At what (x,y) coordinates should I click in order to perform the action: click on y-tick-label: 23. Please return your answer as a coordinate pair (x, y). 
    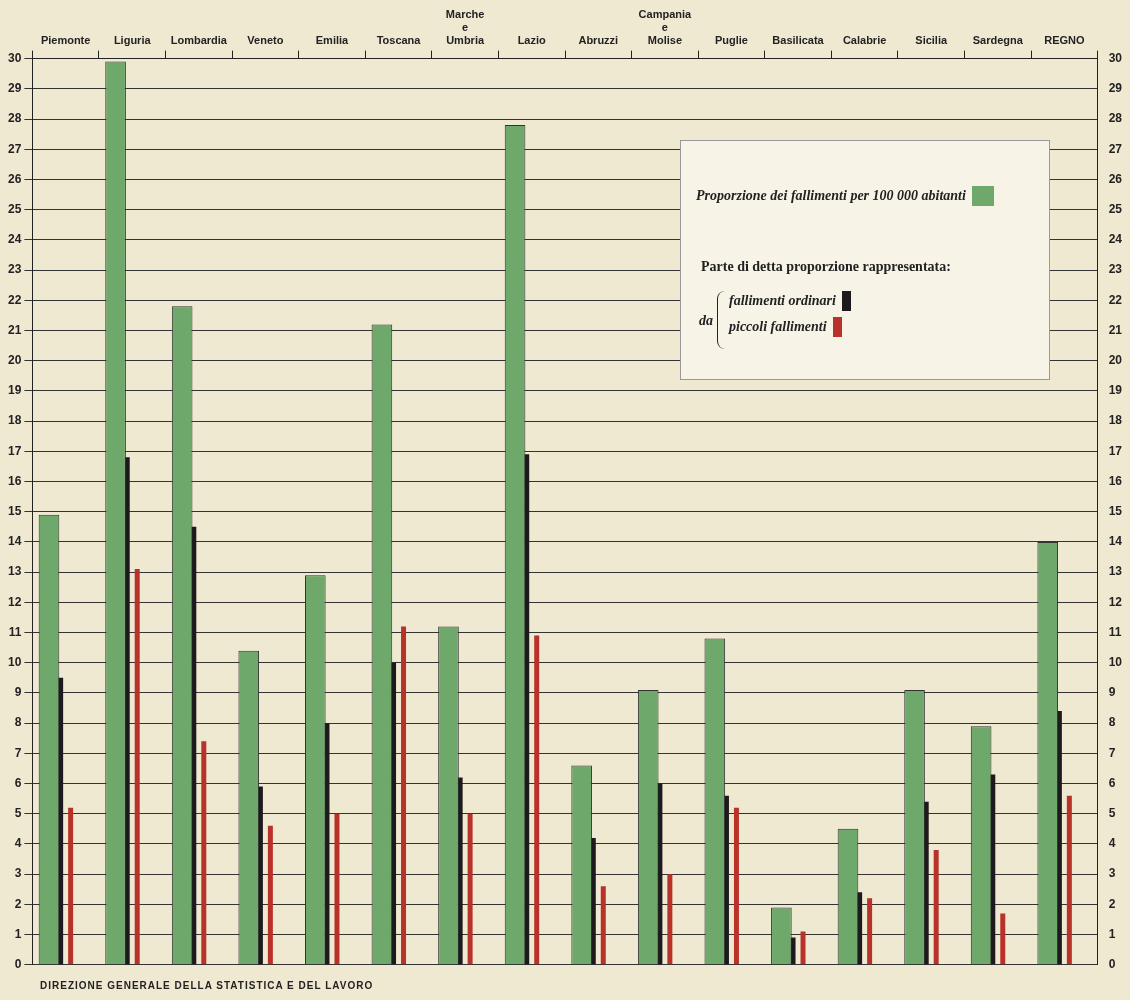
    Looking at the image, I should click on (14, 269).